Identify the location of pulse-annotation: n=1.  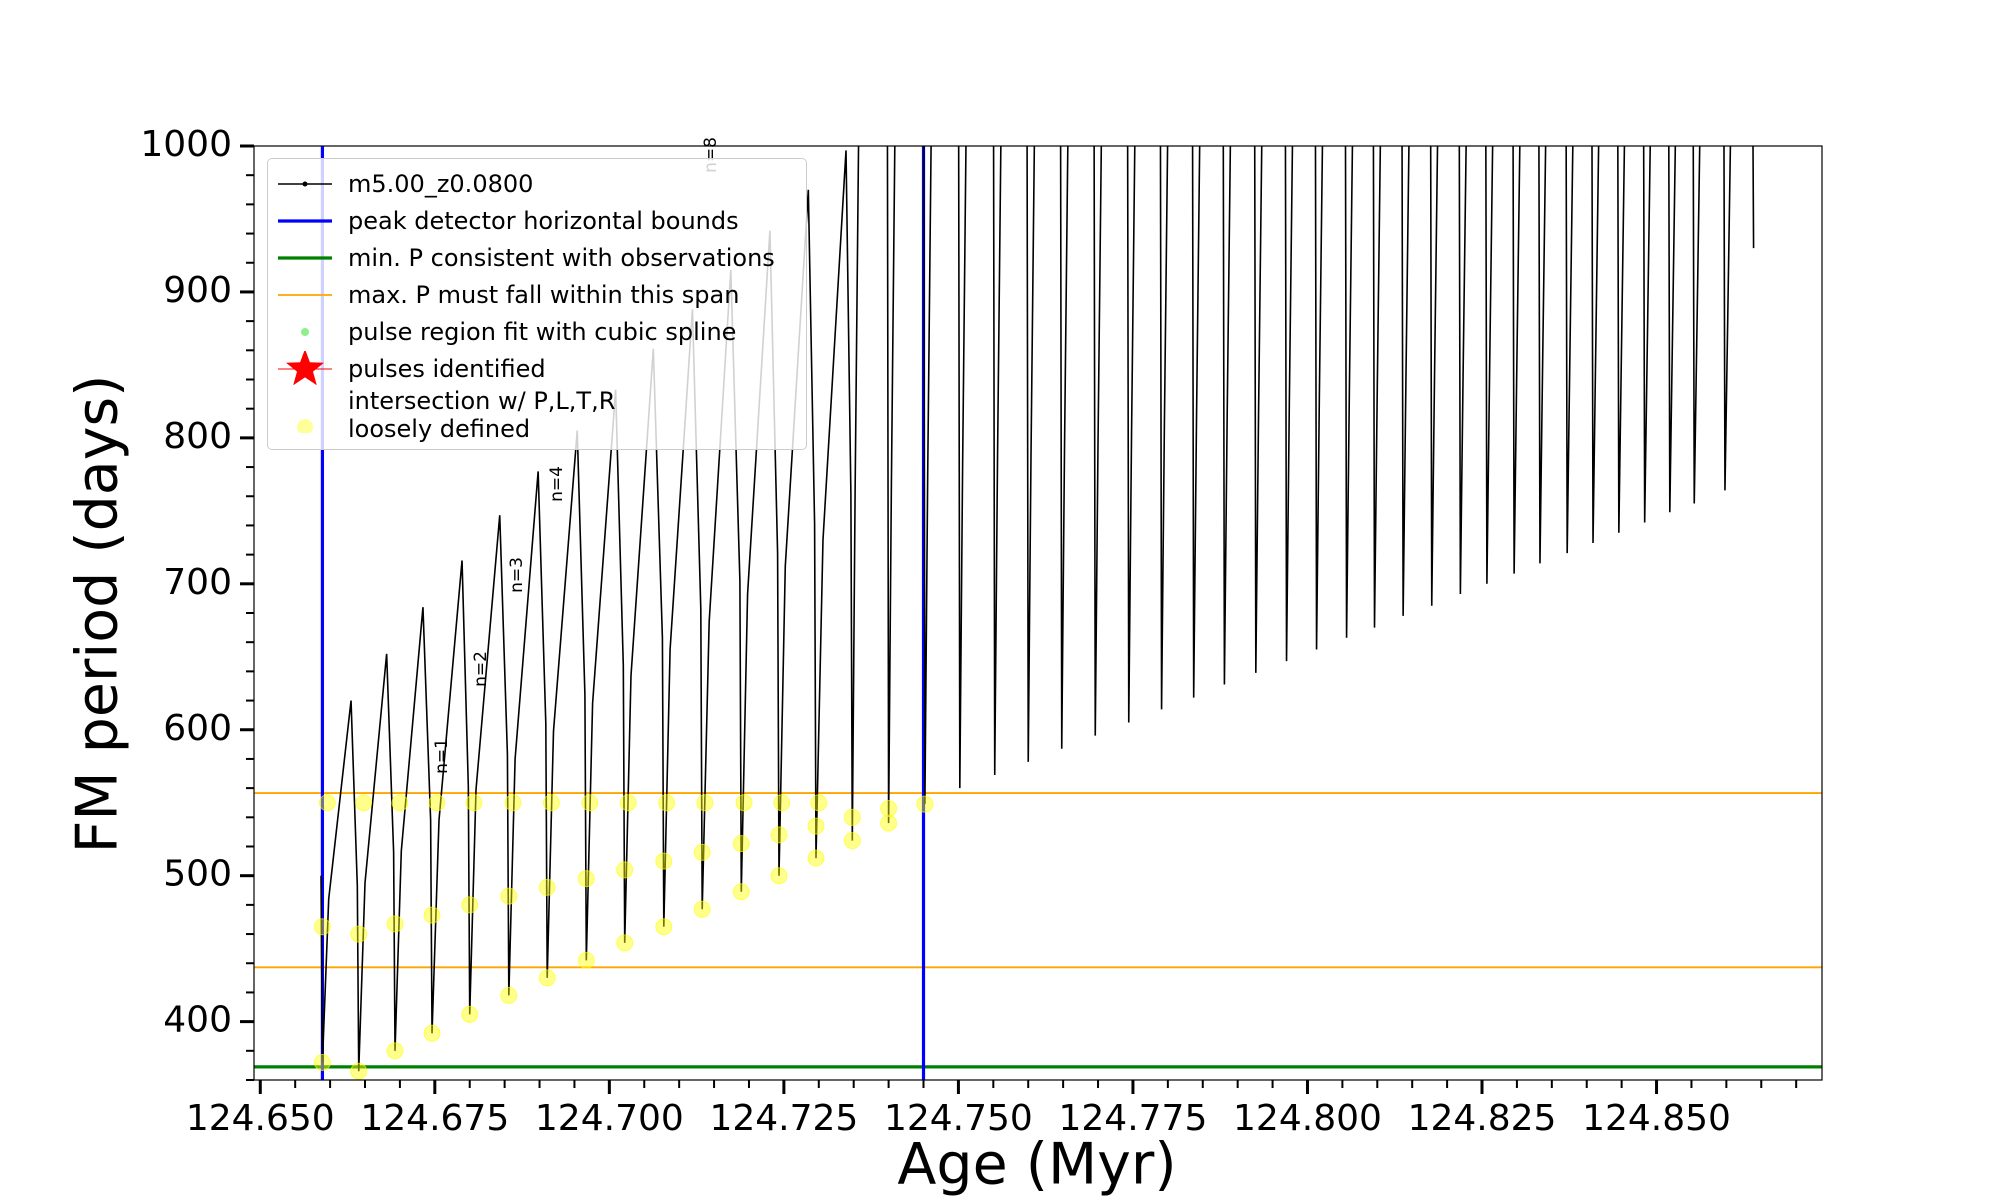
(442, 756).